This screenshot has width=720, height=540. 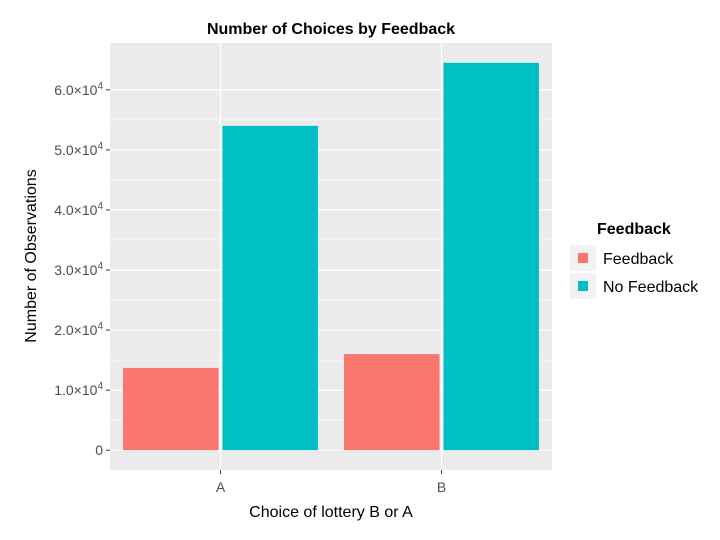 What do you see at coordinates (441, 487) in the screenshot?
I see `x-tick-label: B` at bounding box center [441, 487].